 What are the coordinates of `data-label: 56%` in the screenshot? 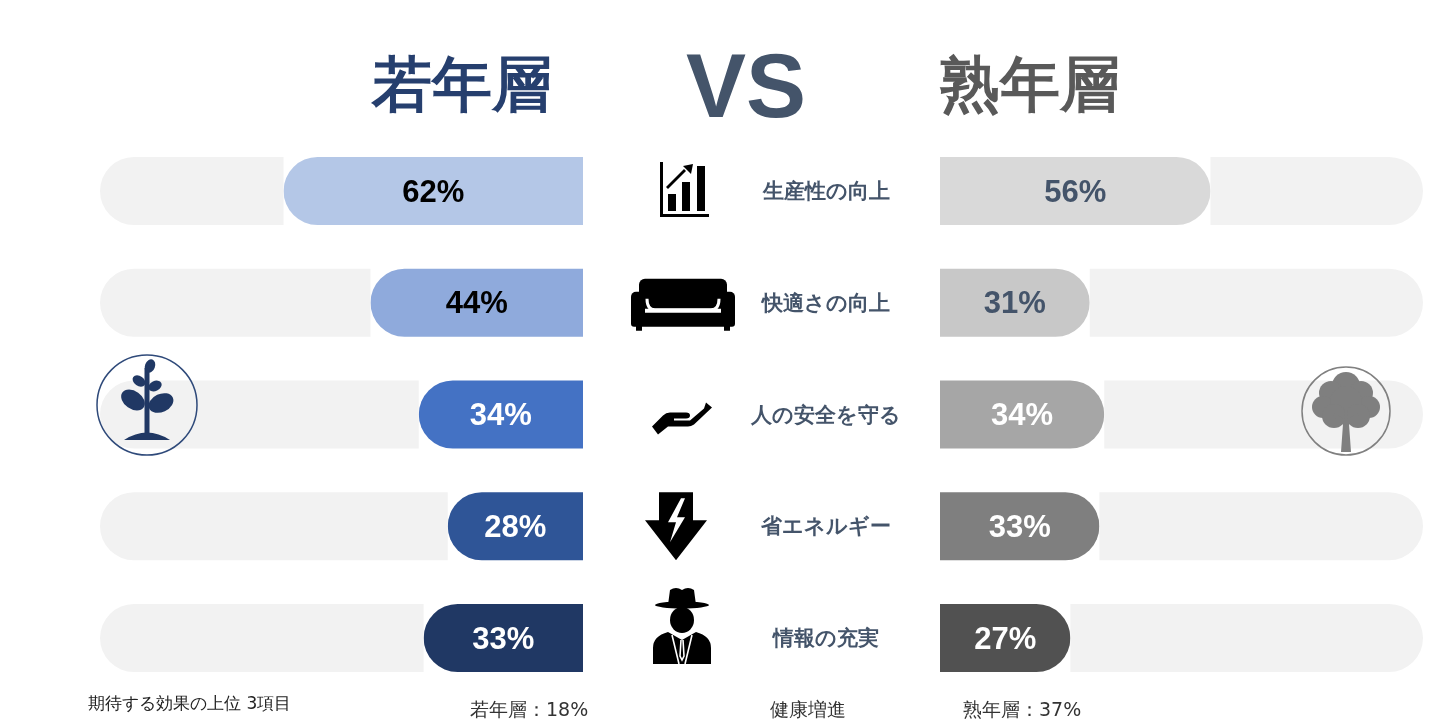 It's located at (1075, 191).